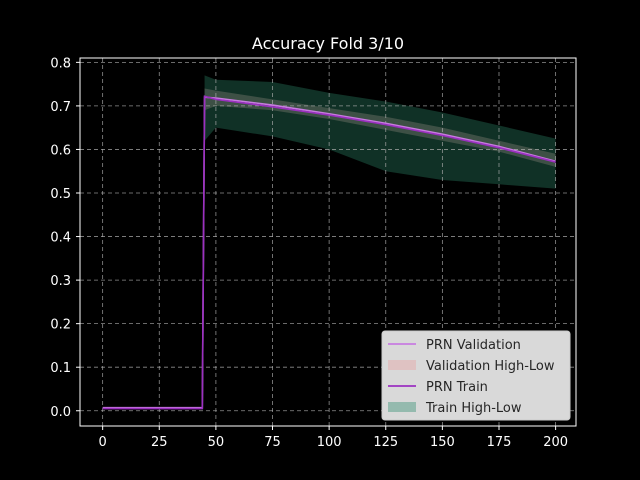  I want to click on y-tick-label: 0.1, so click(60, 368).